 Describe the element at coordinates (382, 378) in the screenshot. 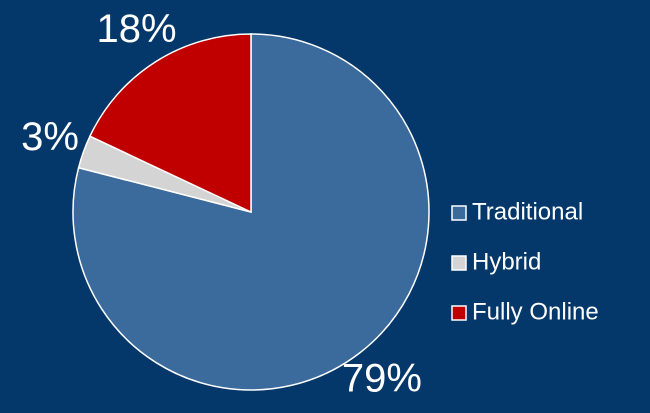

I see `value-label: 79%` at that location.